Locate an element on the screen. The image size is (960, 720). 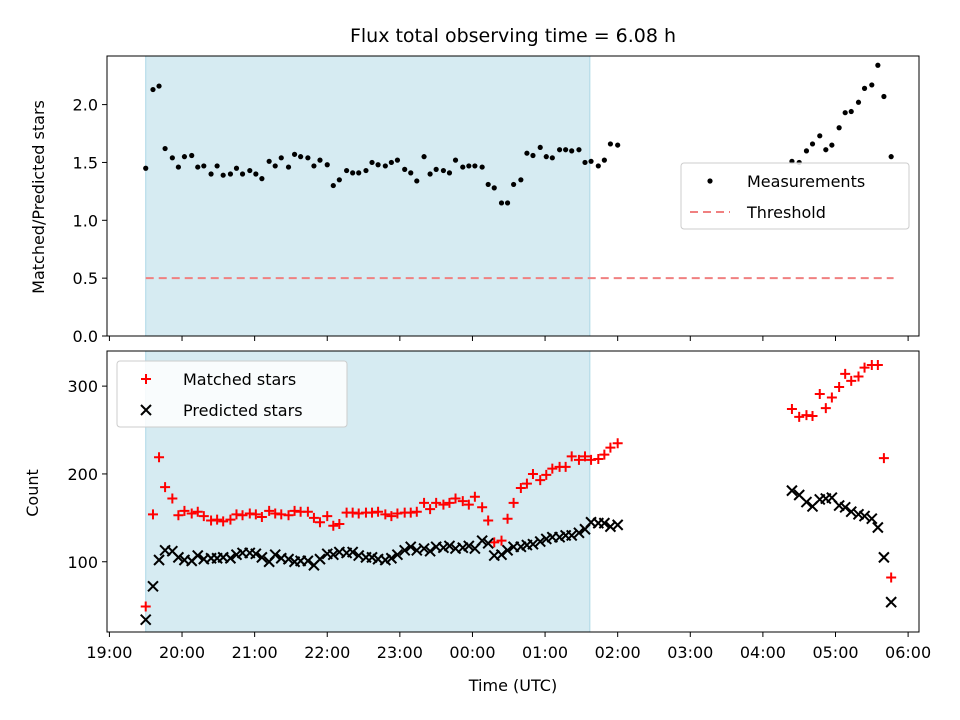
legend: Measurements Threshold is located at coordinates (795, 196).